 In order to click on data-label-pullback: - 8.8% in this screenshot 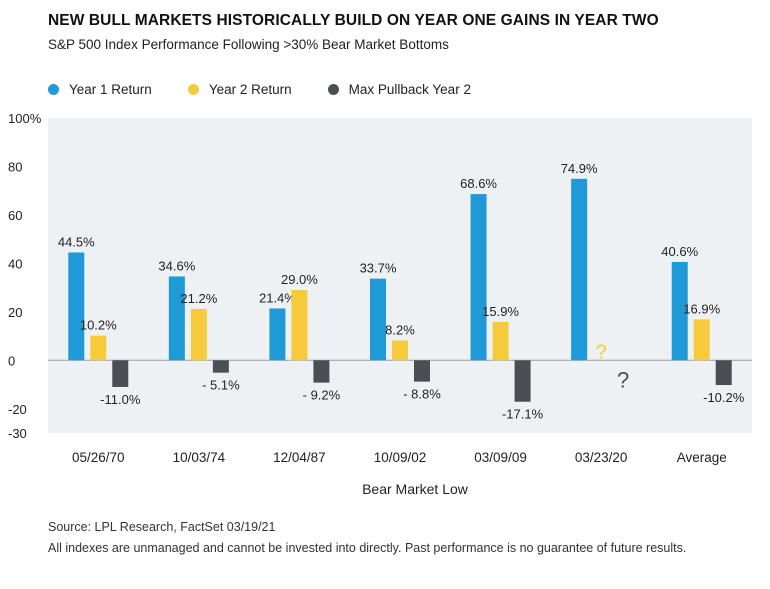, I will do `click(422, 394)`.